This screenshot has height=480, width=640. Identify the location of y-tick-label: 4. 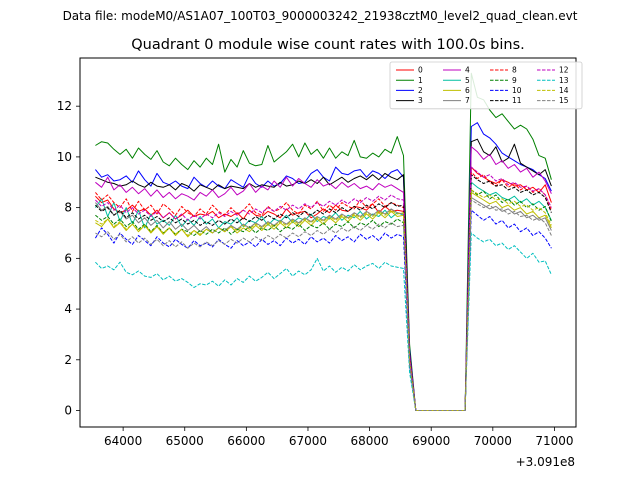
(68, 309).